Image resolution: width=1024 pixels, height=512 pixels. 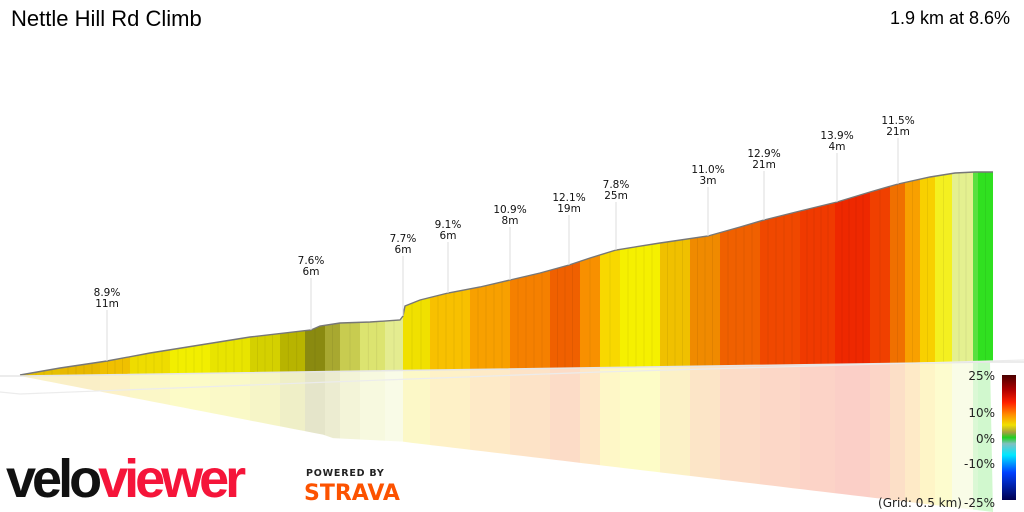 I want to click on annotation-gradient: 7.8%, so click(x=616, y=185).